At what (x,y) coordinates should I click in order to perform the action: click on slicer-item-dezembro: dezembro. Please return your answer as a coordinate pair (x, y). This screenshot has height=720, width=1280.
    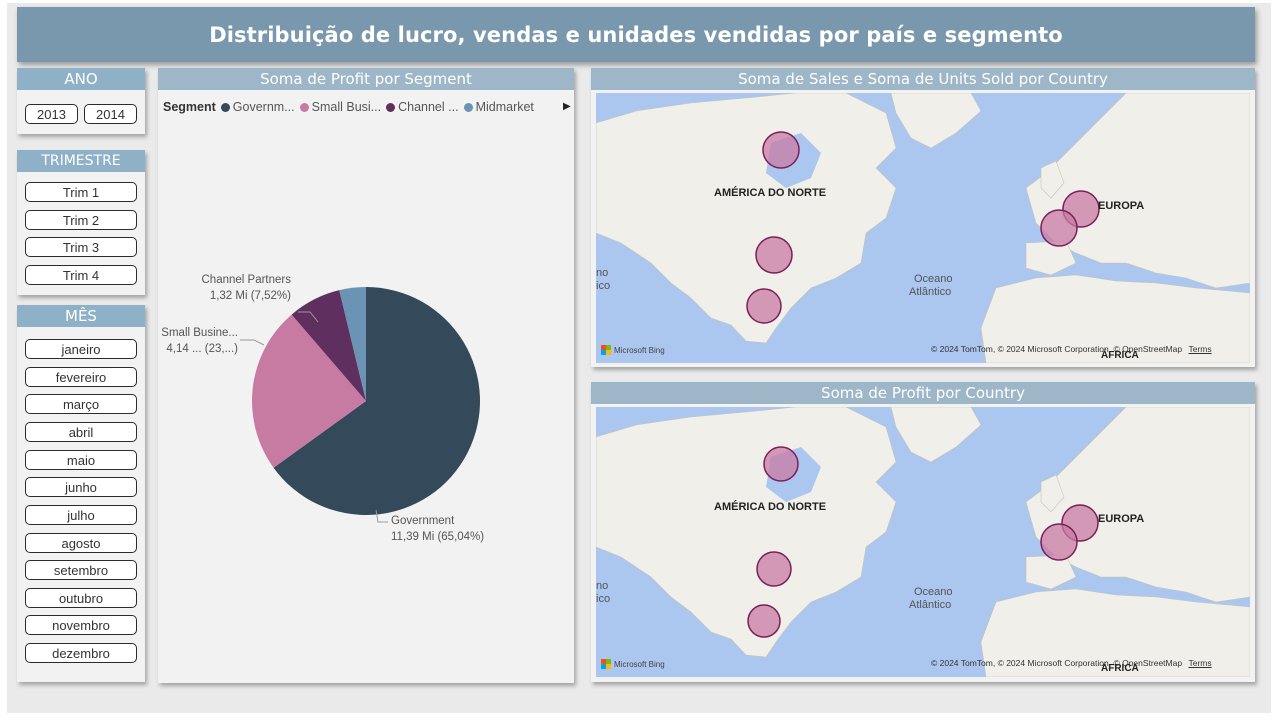
    Looking at the image, I should click on (81, 653).